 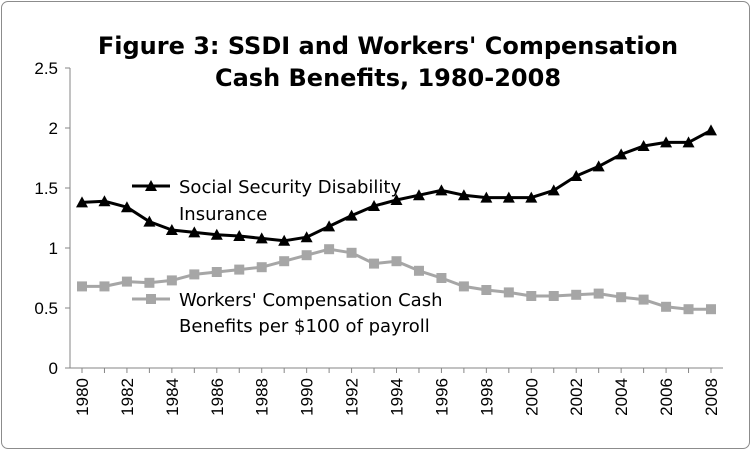 I want to click on x-tick-label: 1986, so click(x=217, y=397).